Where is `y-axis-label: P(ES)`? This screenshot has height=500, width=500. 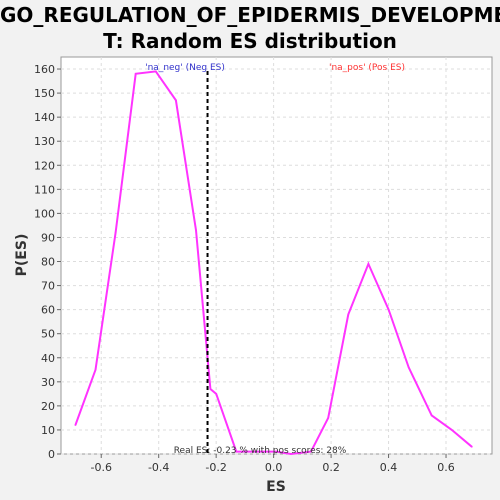 y-axis-label: P(ES) is located at coordinates (22, 255).